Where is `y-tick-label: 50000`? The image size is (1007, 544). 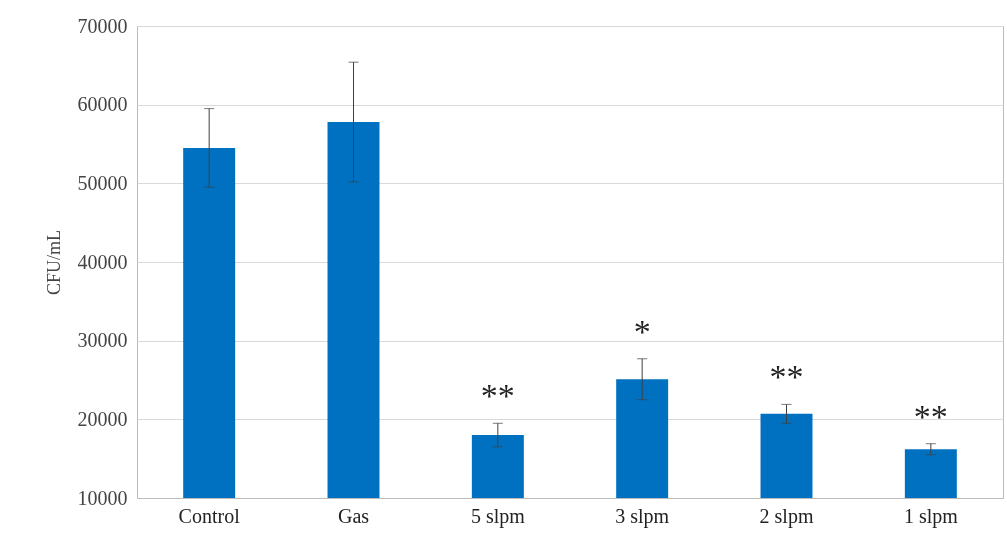
y-tick-label: 50000 is located at coordinates (102, 182).